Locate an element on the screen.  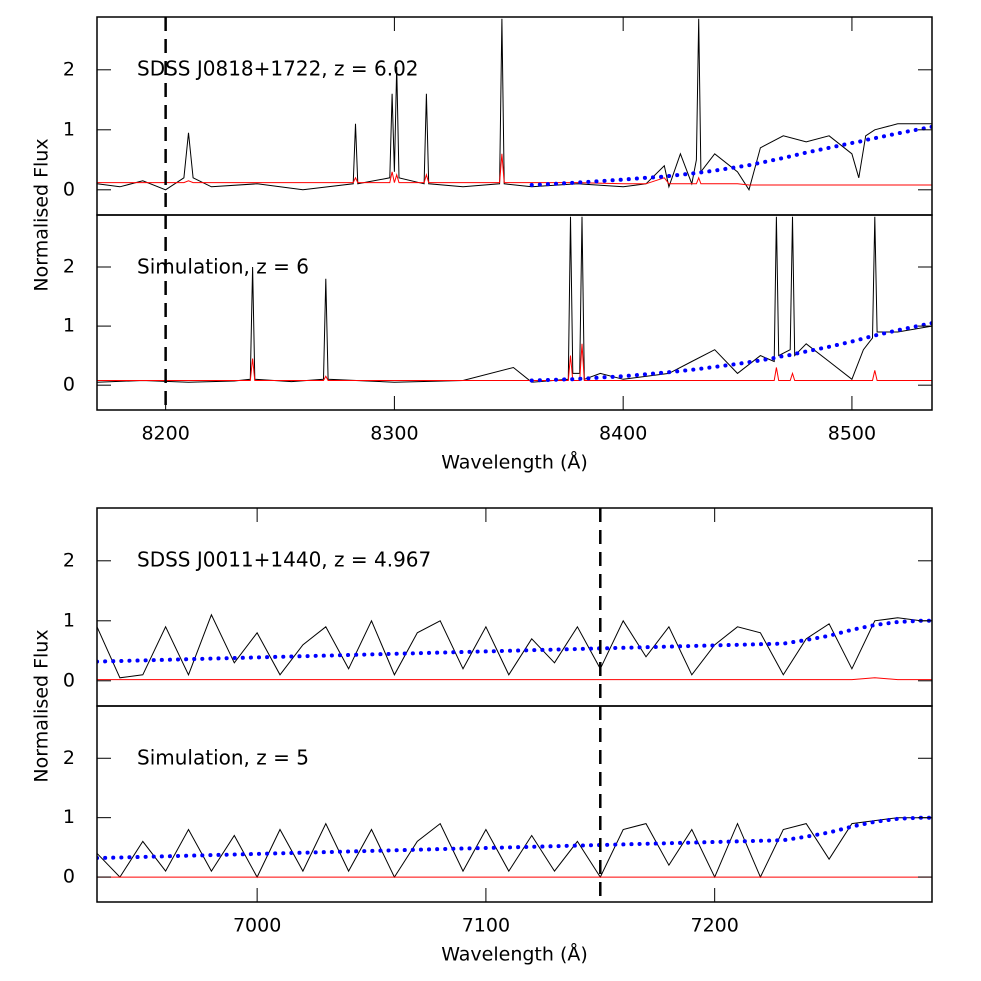
x-tick-label: 7100 is located at coordinates (486, 926).